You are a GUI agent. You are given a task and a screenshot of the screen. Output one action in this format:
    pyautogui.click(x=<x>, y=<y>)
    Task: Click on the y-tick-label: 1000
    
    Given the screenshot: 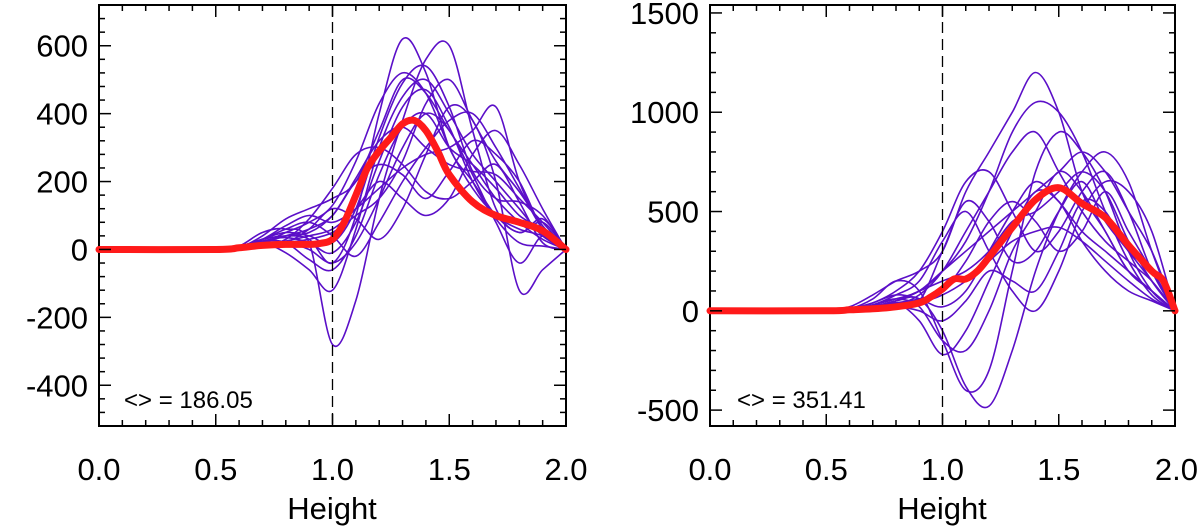 What is the action you would take?
    pyautogui.click(x=664, y=112)
    